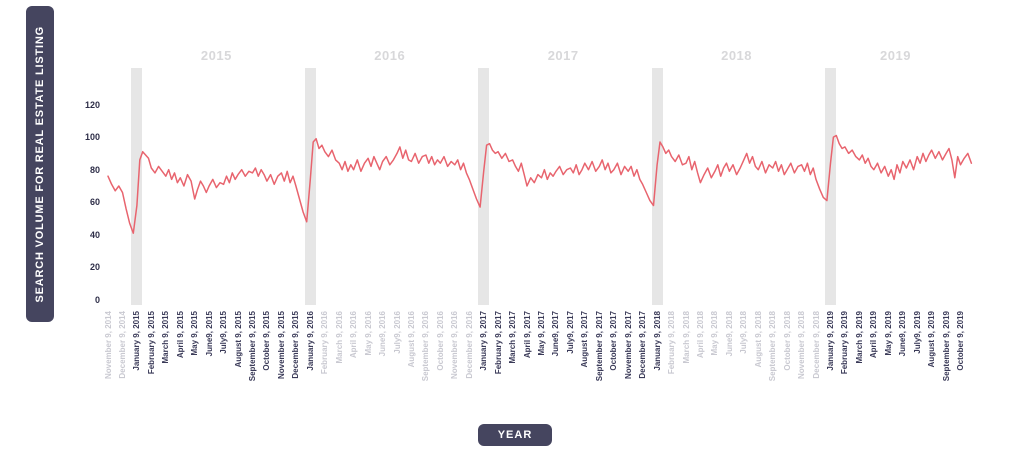  I want to click on y-tick-label: 80, so click(94, 169).